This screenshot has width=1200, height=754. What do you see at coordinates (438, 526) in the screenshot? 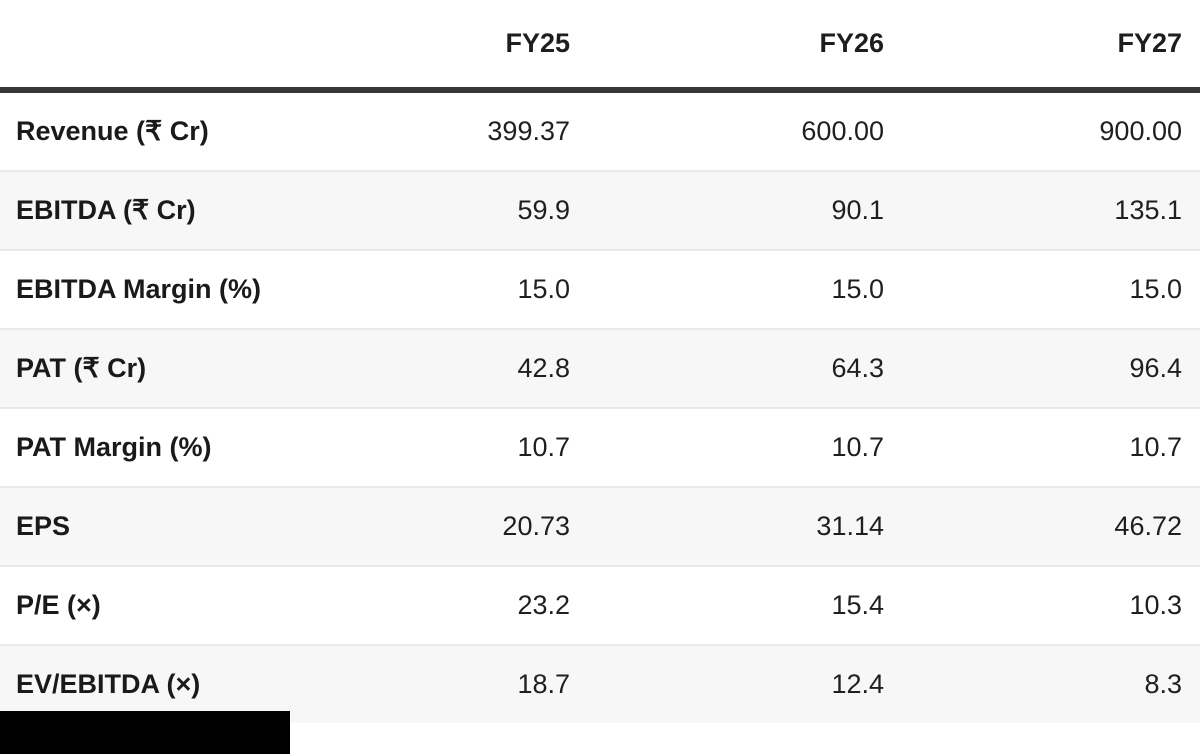
I see `value-cell: 20.73` at bounding box center [438, 526].